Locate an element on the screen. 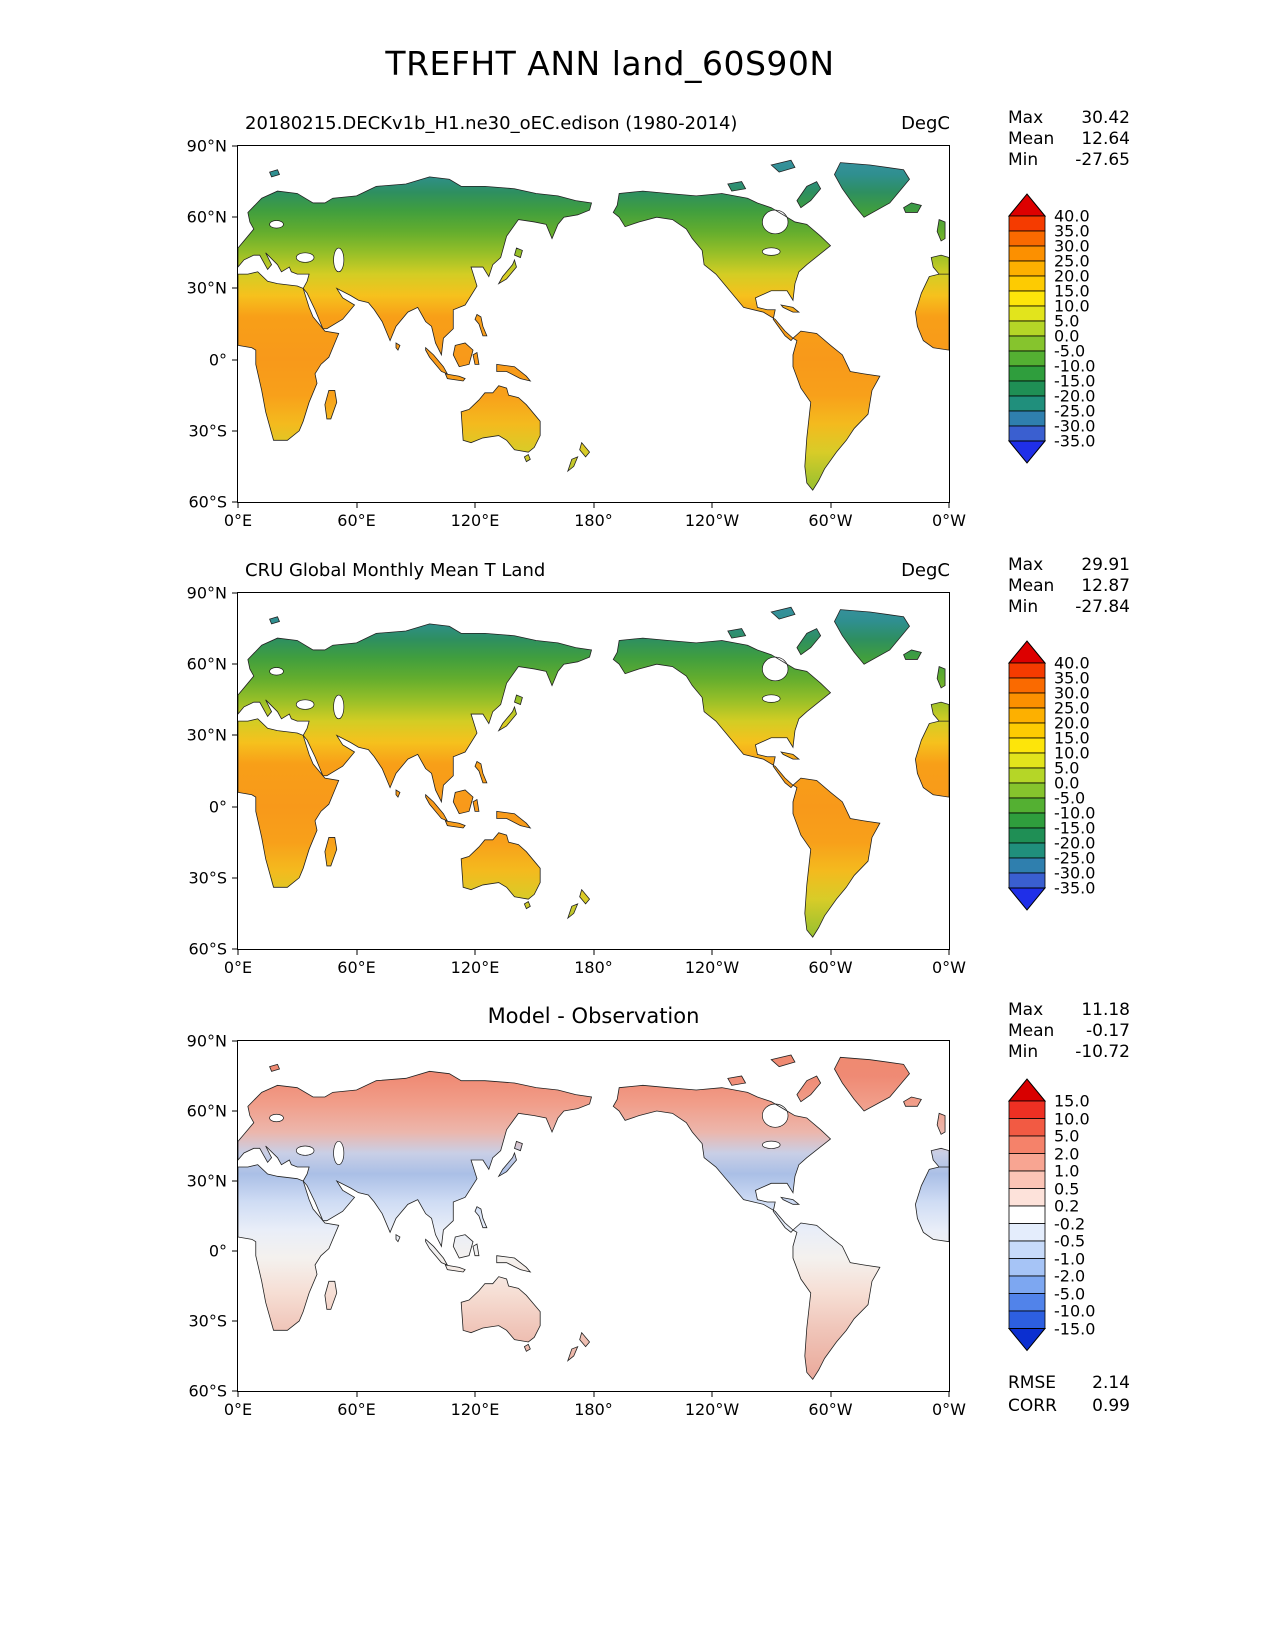 Image resolution: width=1275 pixels, height=1650 pixels. stat-label: Mean is located at coordinates (1031, 1031).